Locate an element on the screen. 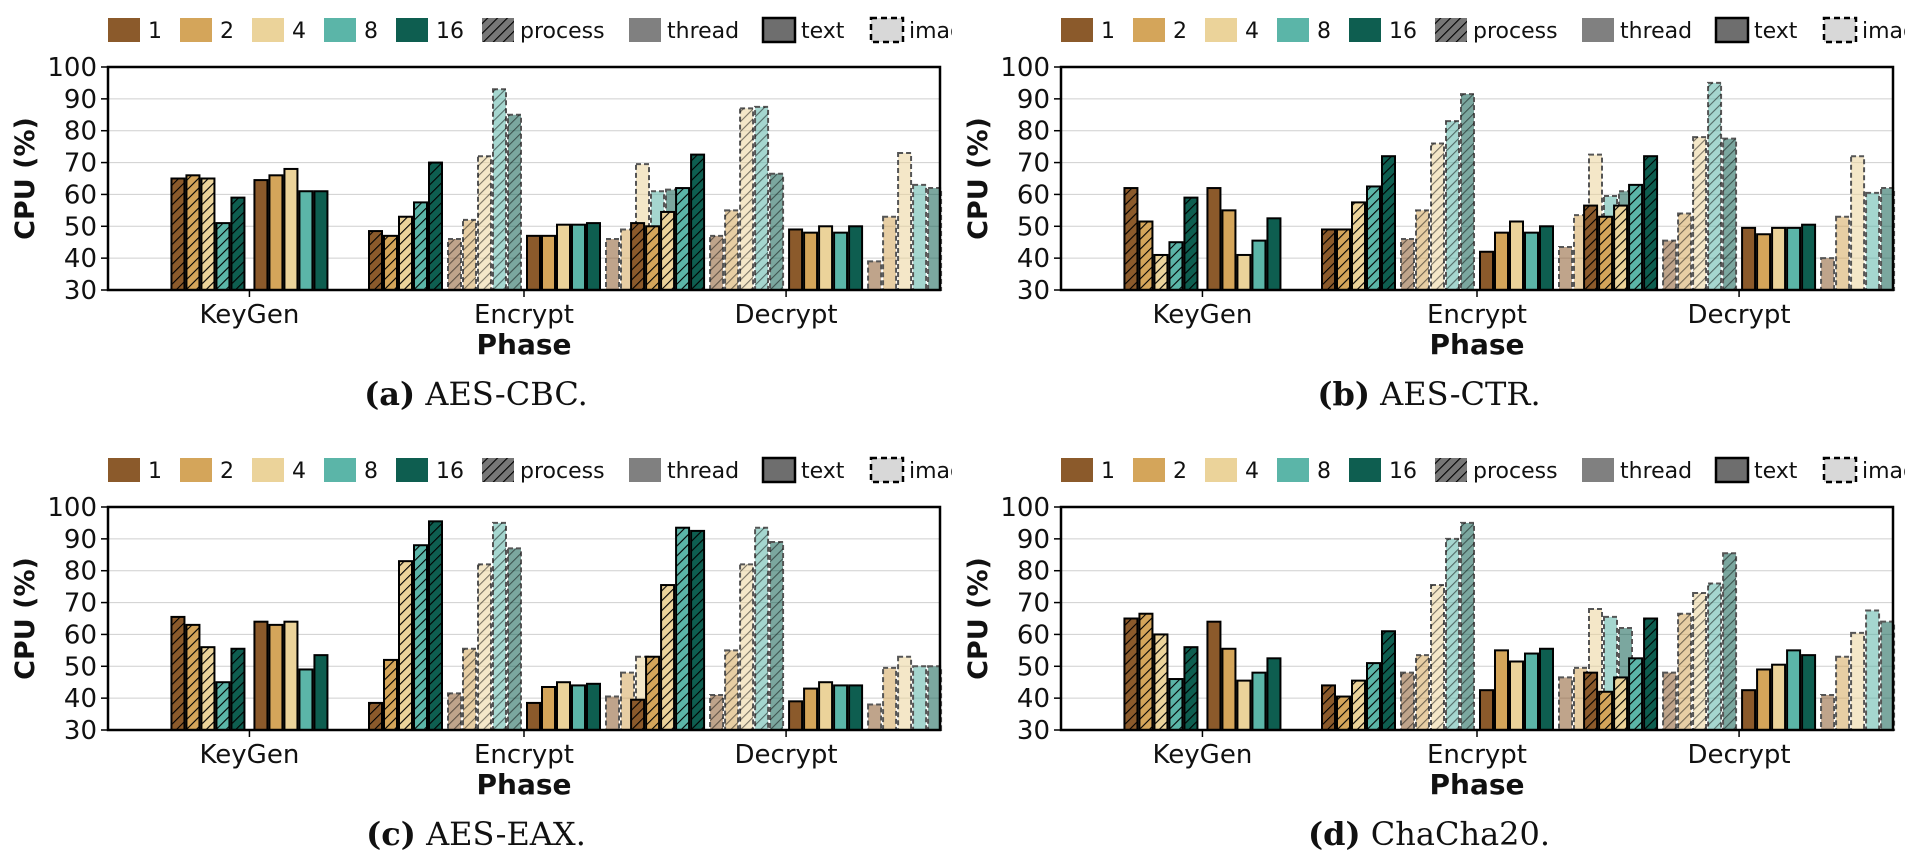 This screenshot has width=1905, height=868. legend-label: 2 is located at coordinates (1180, 31).